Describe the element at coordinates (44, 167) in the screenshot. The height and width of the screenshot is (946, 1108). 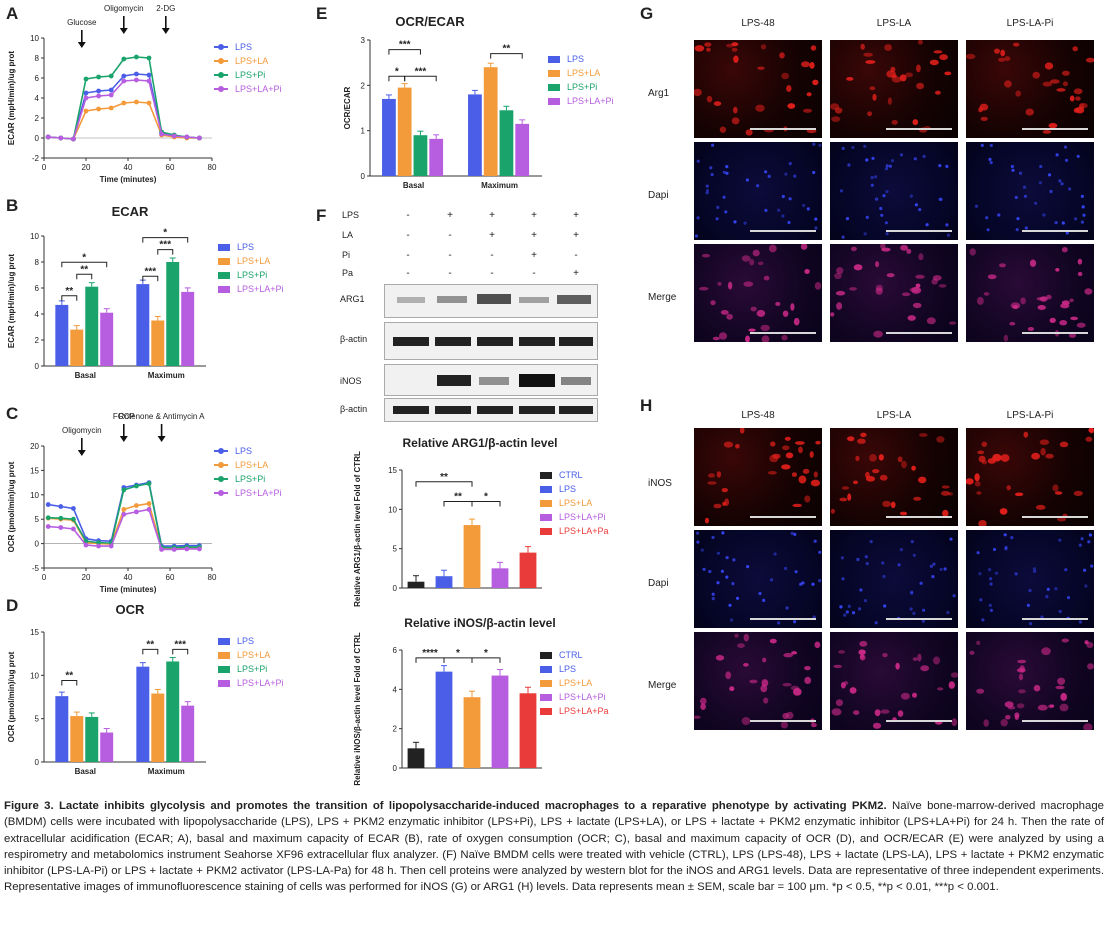
I see `x-tick-label: 0` at that location.